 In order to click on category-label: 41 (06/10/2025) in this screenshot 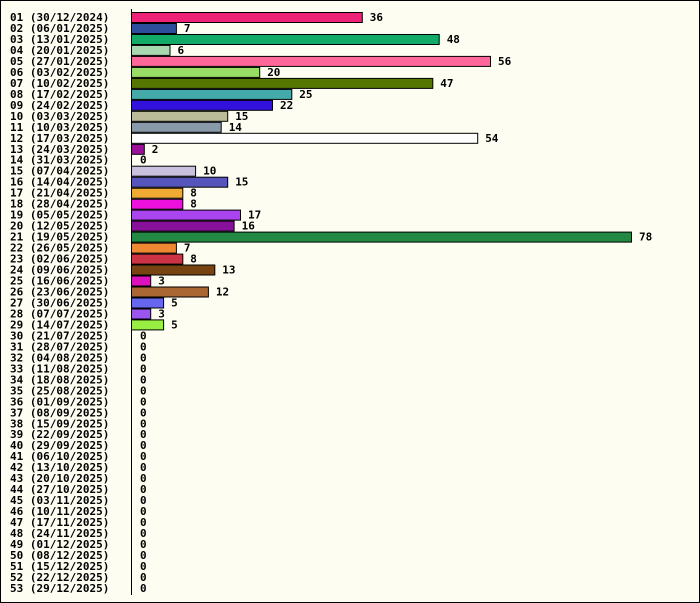, I will do `click(59, 456)`.